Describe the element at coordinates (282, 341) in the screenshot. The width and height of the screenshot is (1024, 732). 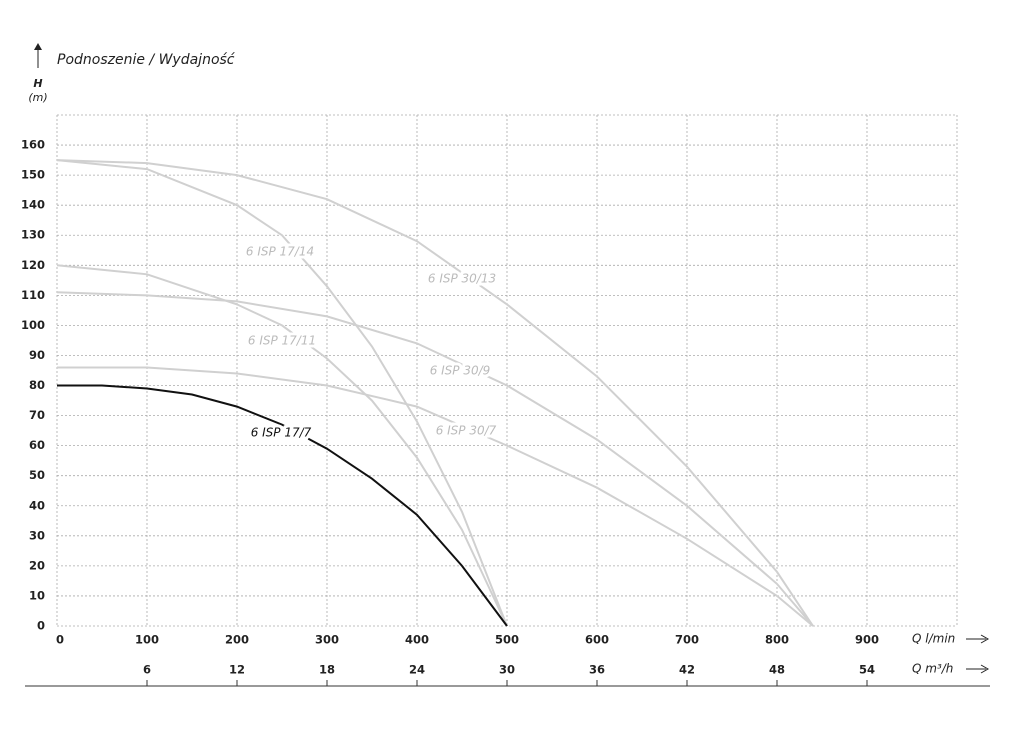
I see `series-label: 6 ISP 17/11` at that location.